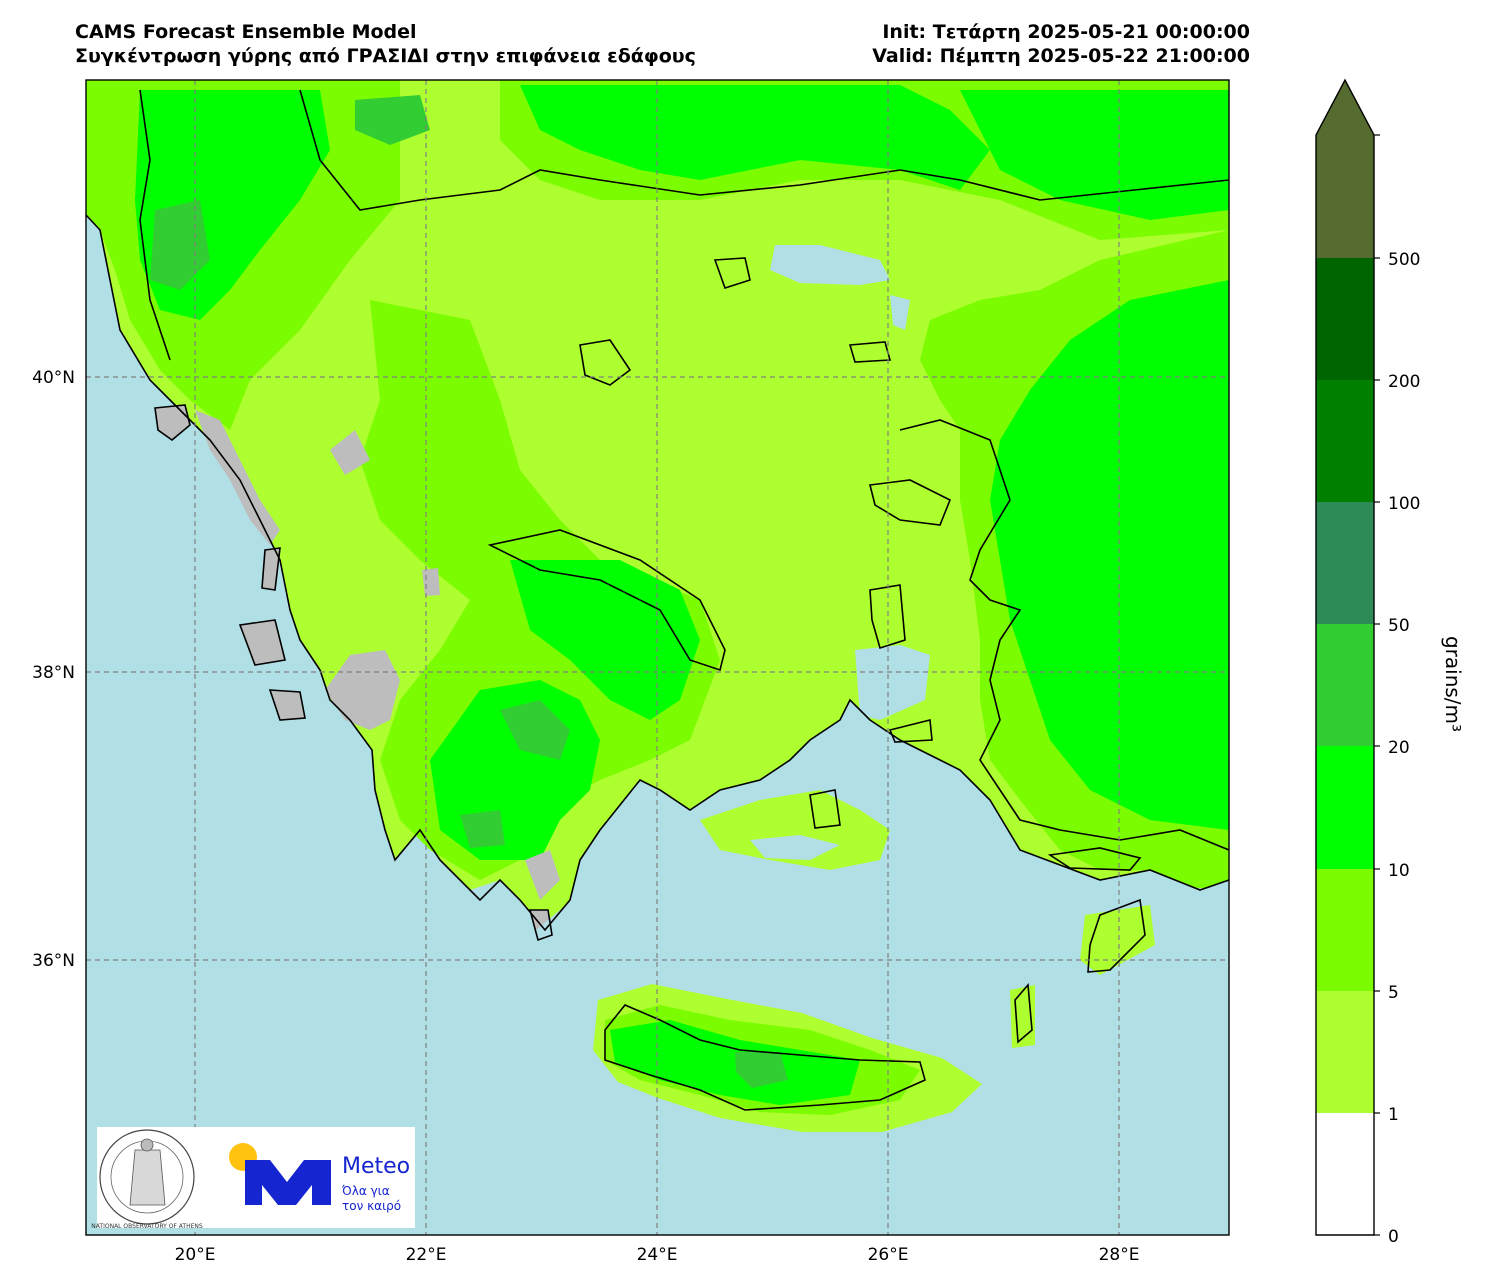  What do you see at coordinates (426, 1255) in the screenshot?
I see `lon-label-22: 22°E` at bounding box center [426, 1255].